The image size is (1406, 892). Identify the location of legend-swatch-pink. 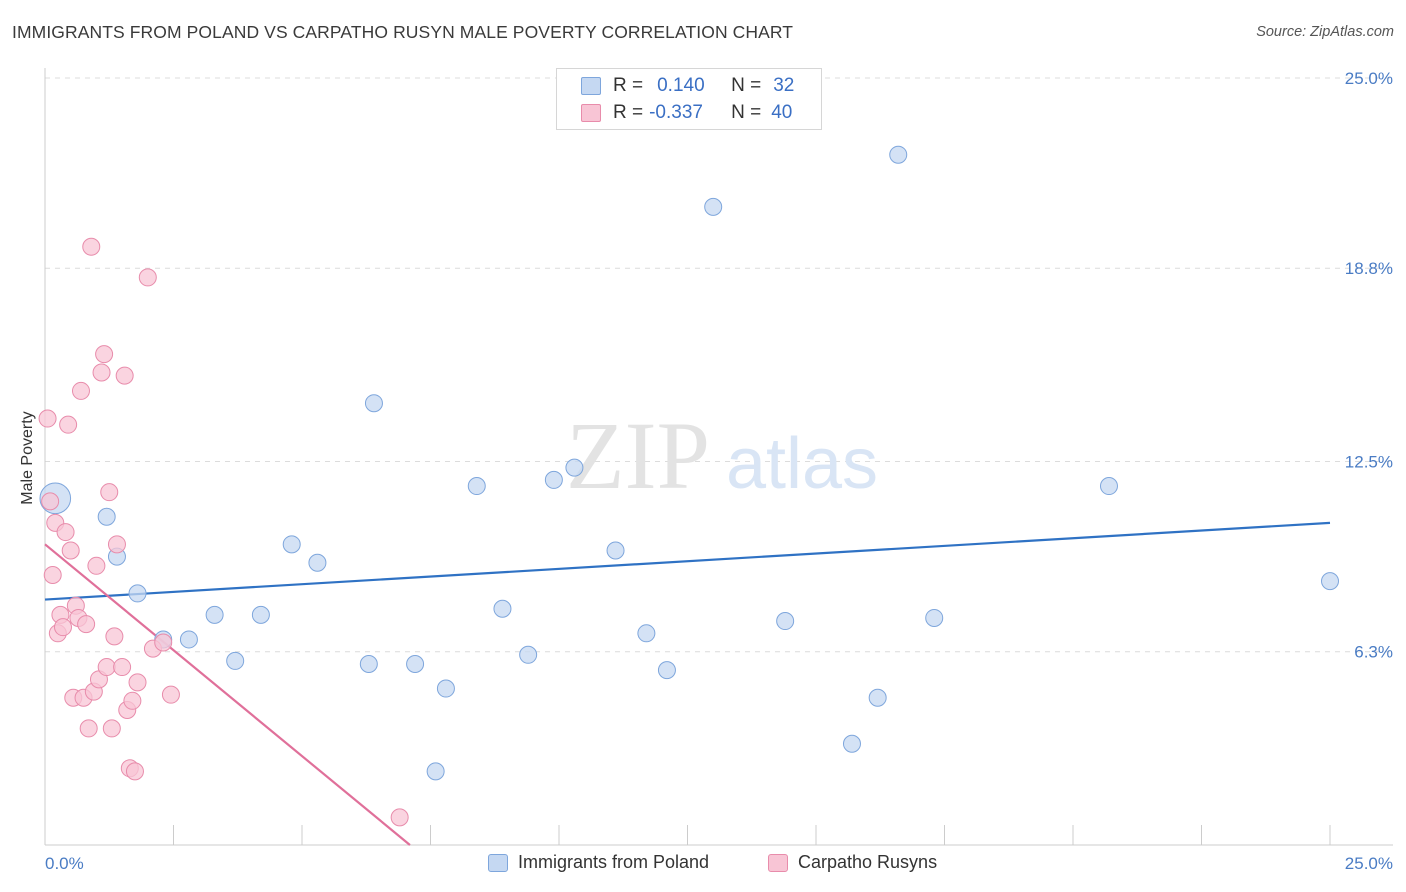
(591, 113).